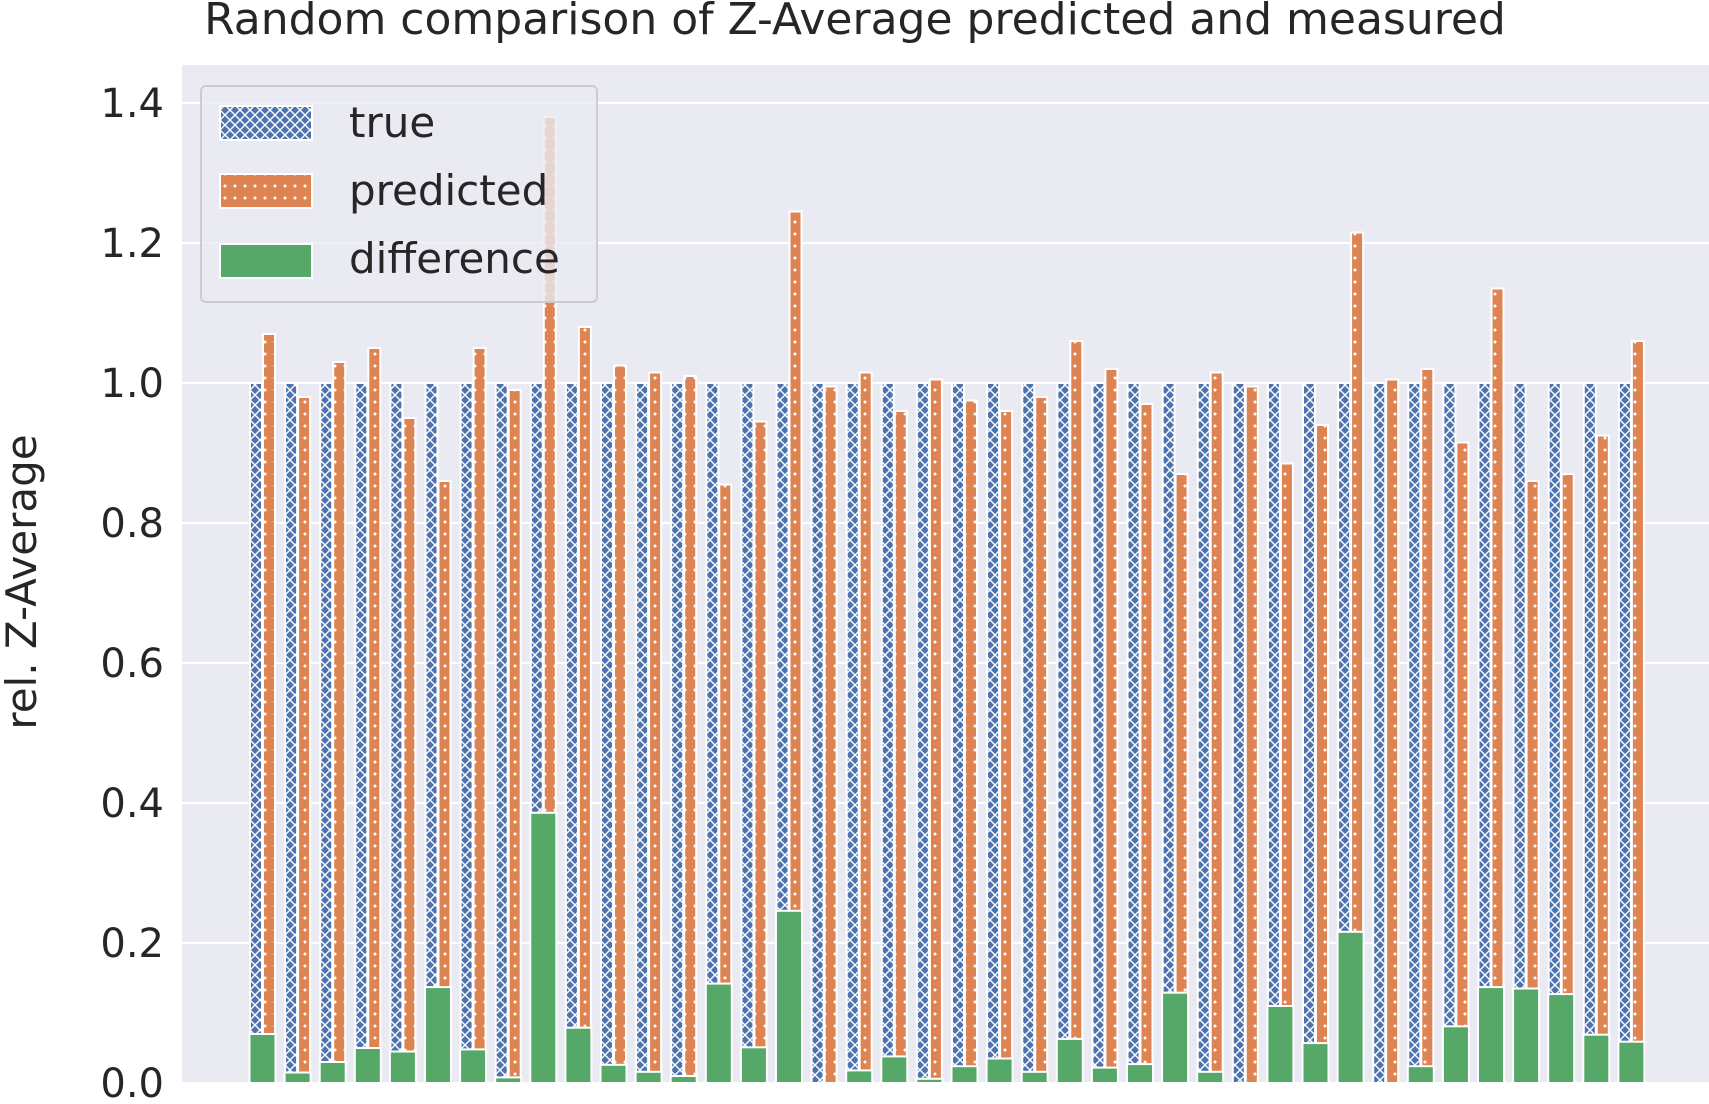 The width and height of the screenshot is (1709, 1104). I want to click on legend: true predicted difference, so click(399, 194).